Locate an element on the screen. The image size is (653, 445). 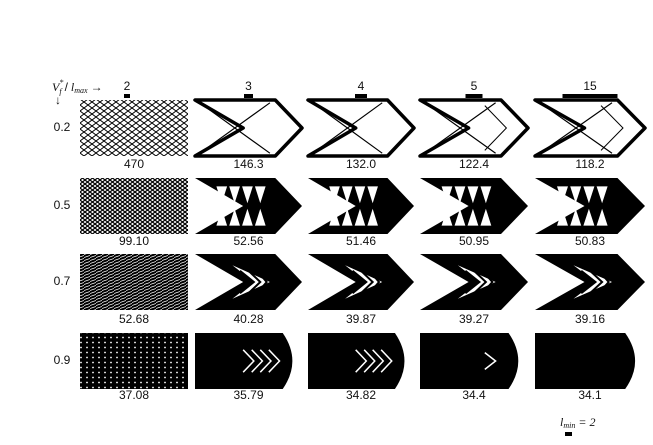
footer-var-sub: min is located at coordinates (569, 425).